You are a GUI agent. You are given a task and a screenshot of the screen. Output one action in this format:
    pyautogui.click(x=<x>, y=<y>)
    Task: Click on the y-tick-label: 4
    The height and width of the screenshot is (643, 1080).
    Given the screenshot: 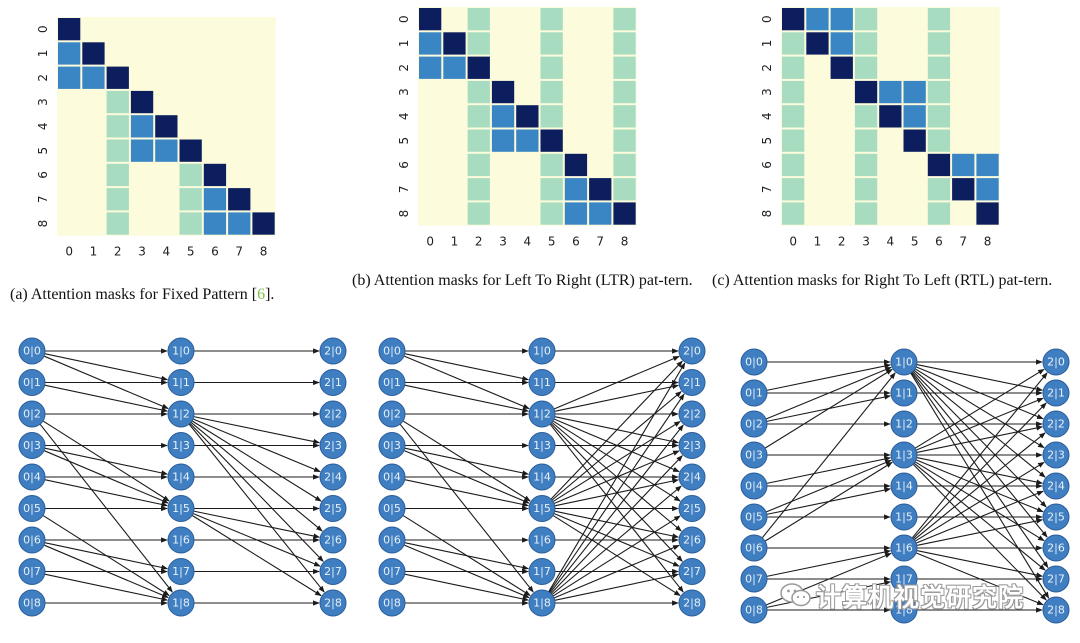 What is the action you would take?
    pyautogui.click(x=43, y=127)
    